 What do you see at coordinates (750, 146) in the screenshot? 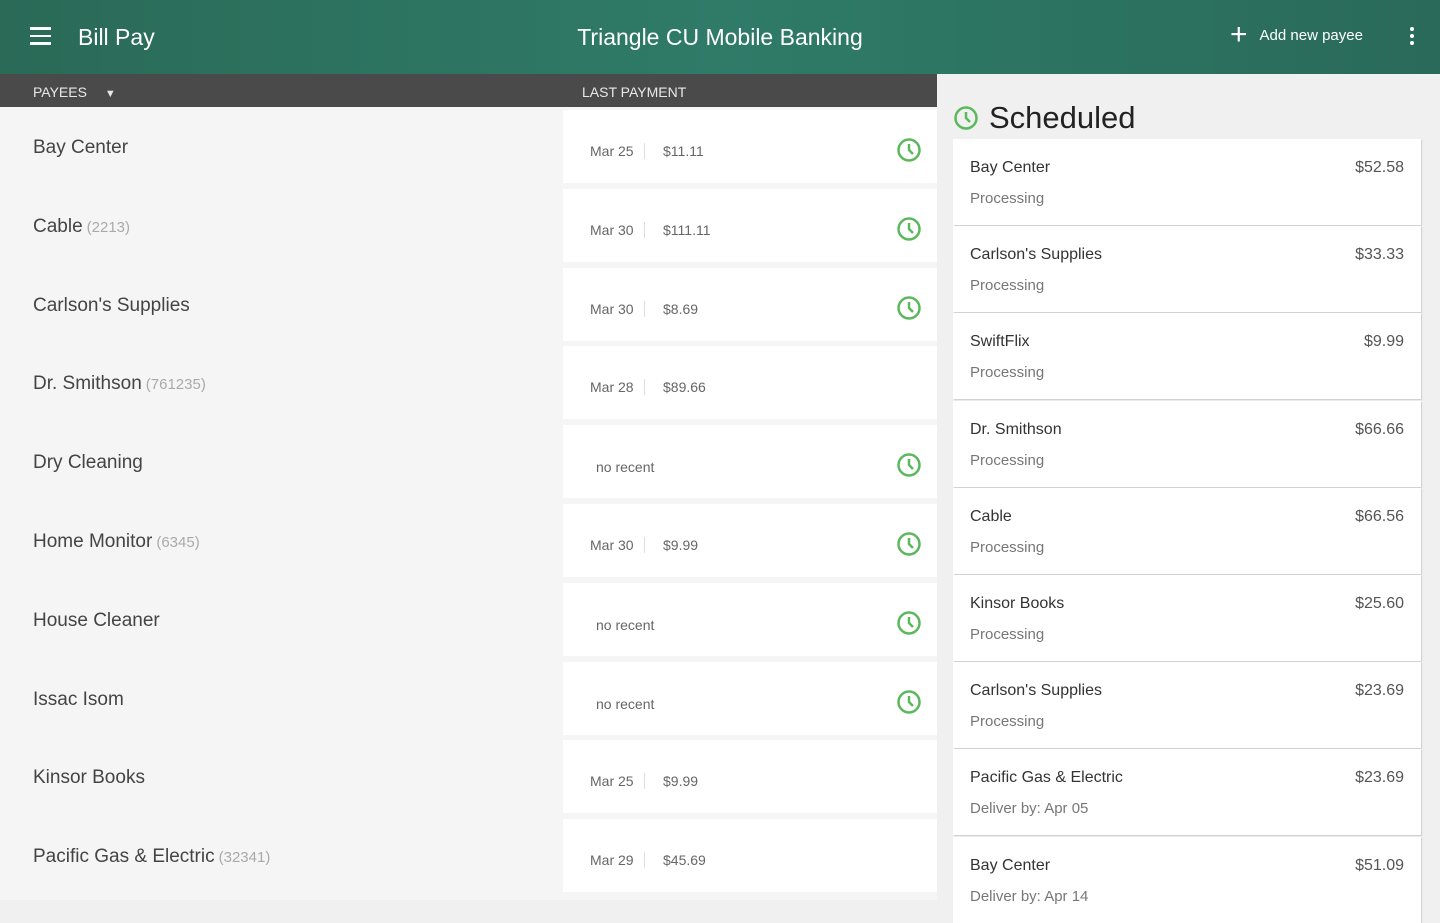
I see `last-payment-card: Mar 25 $11.11` at bounding box center [750, 146].